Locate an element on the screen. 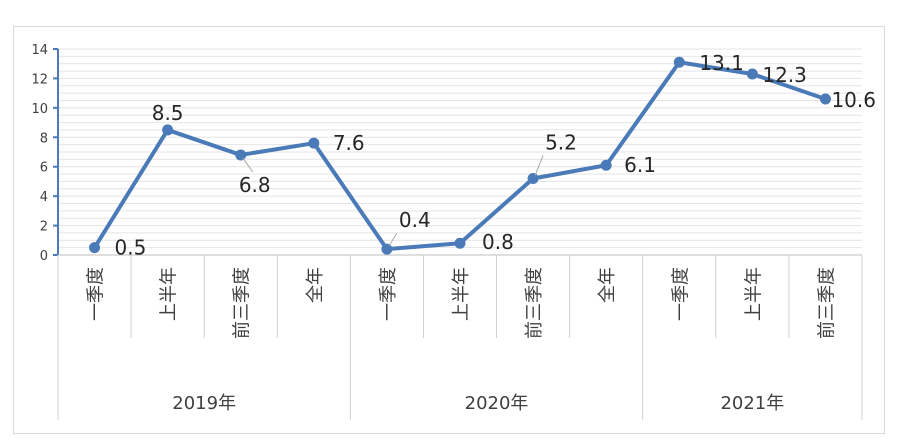 The width and height of the screenshot is (899, 446). y-tick-label: 10 is located at coordinates (39, 109).